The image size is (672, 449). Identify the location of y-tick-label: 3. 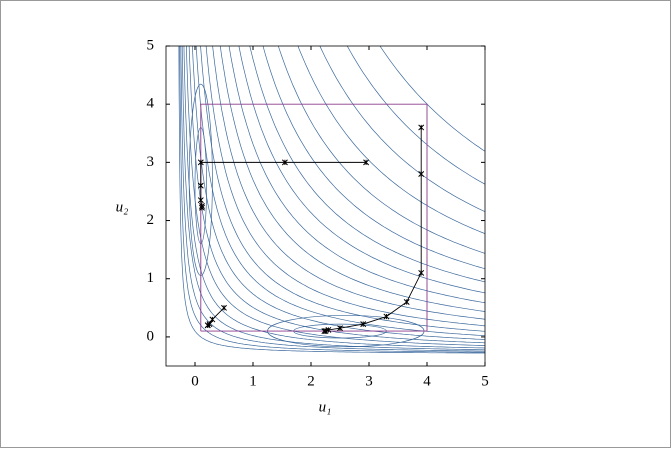
(151, 162).